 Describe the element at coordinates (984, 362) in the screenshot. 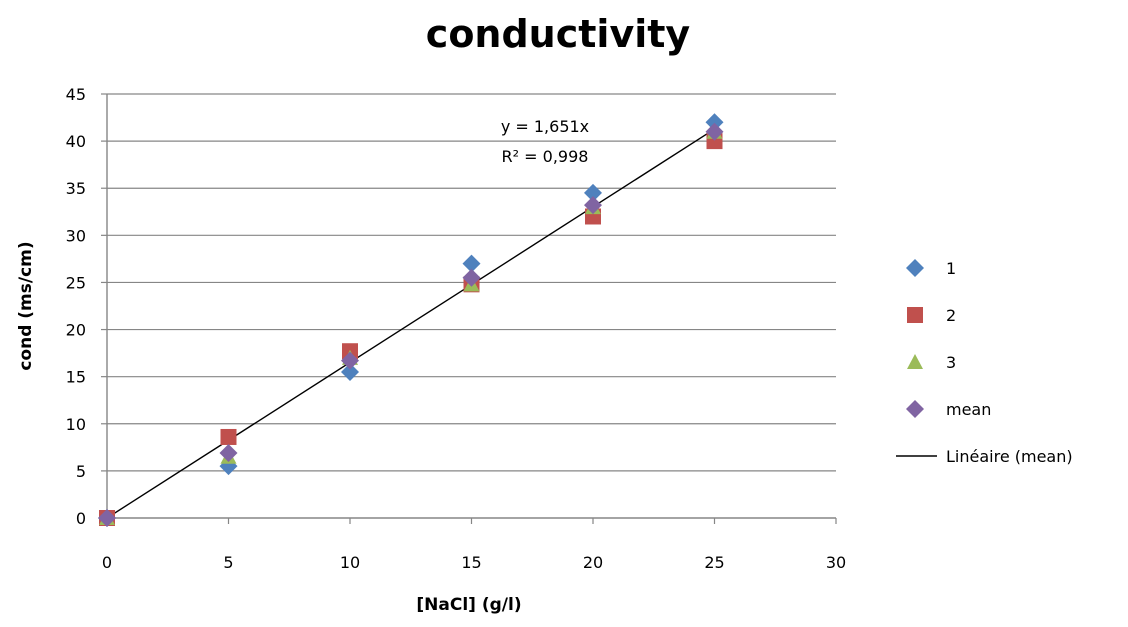

I see `legend: 1 2 3 mean Linéaire (mean)` at that location.